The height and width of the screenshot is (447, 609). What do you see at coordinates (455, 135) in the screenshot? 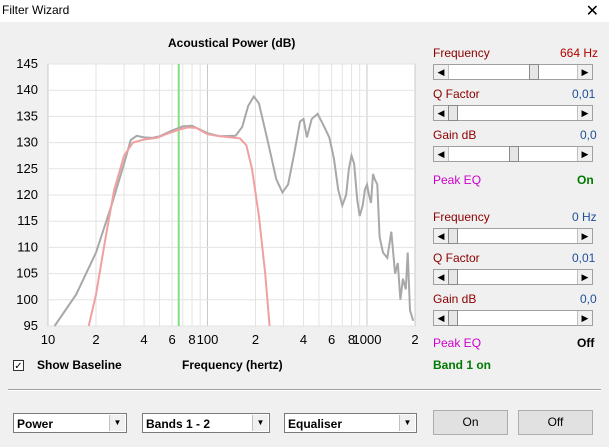
I see `band1-gain-label: Gain dB` at bounding box center [455, 135].